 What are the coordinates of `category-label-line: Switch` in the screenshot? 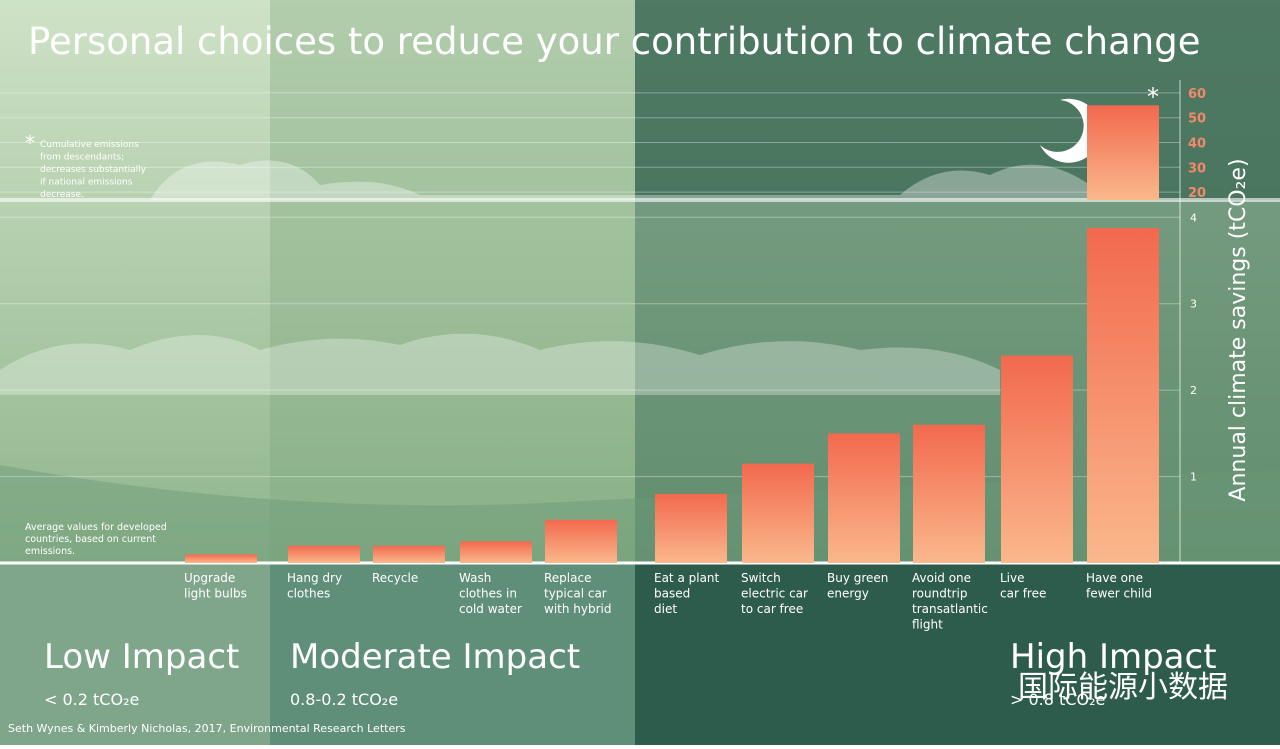 It's located at (761, 578).